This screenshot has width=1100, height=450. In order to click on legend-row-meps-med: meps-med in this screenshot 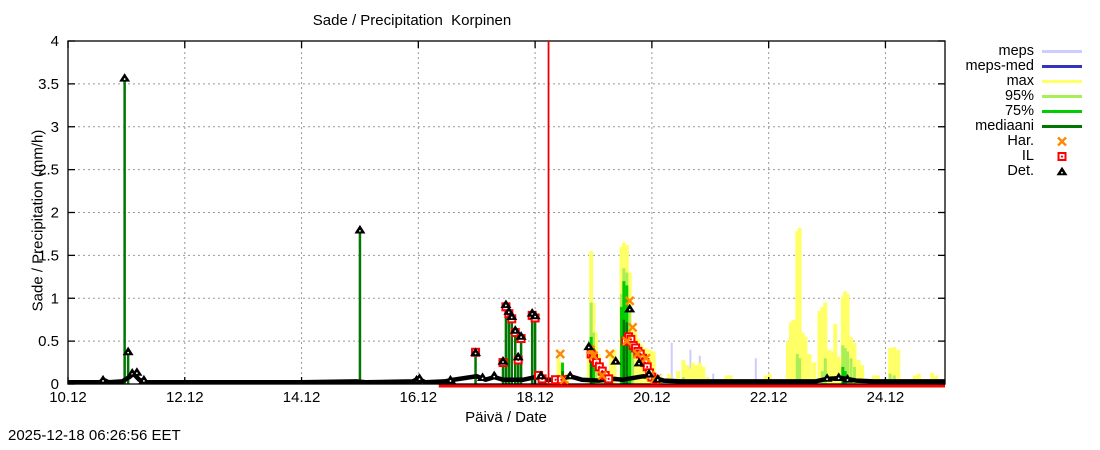, I will do `click(1016, 66)`.